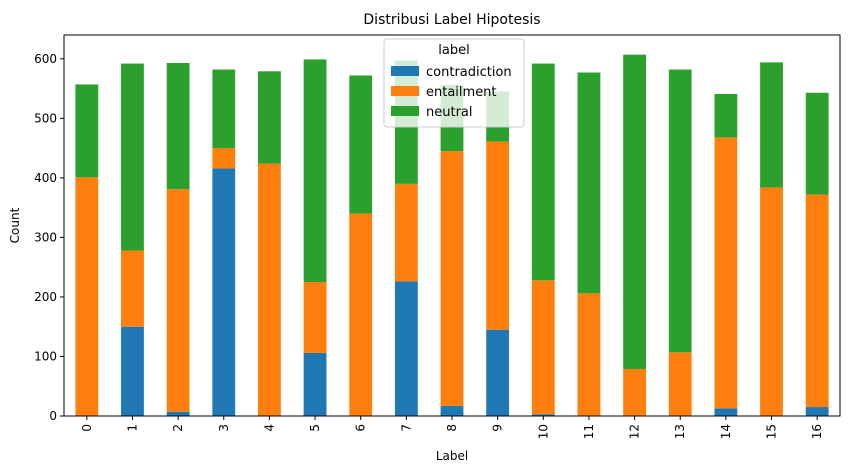  I want to click on x-tick-label: 15, so click(772, 431).